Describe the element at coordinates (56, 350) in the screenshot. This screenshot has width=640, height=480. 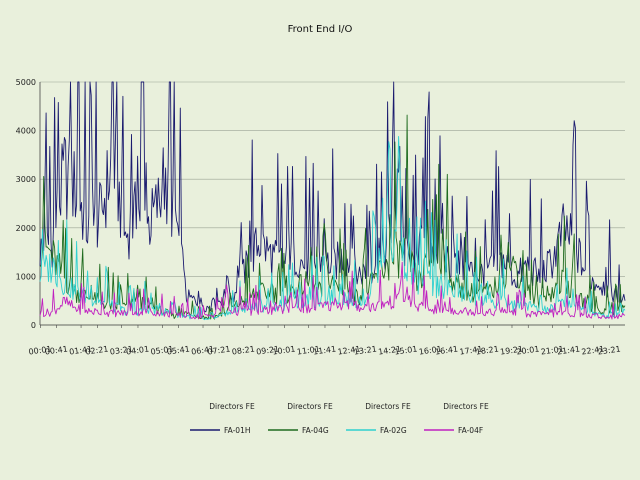
I see `x-tick-label: 00:41` at that location.